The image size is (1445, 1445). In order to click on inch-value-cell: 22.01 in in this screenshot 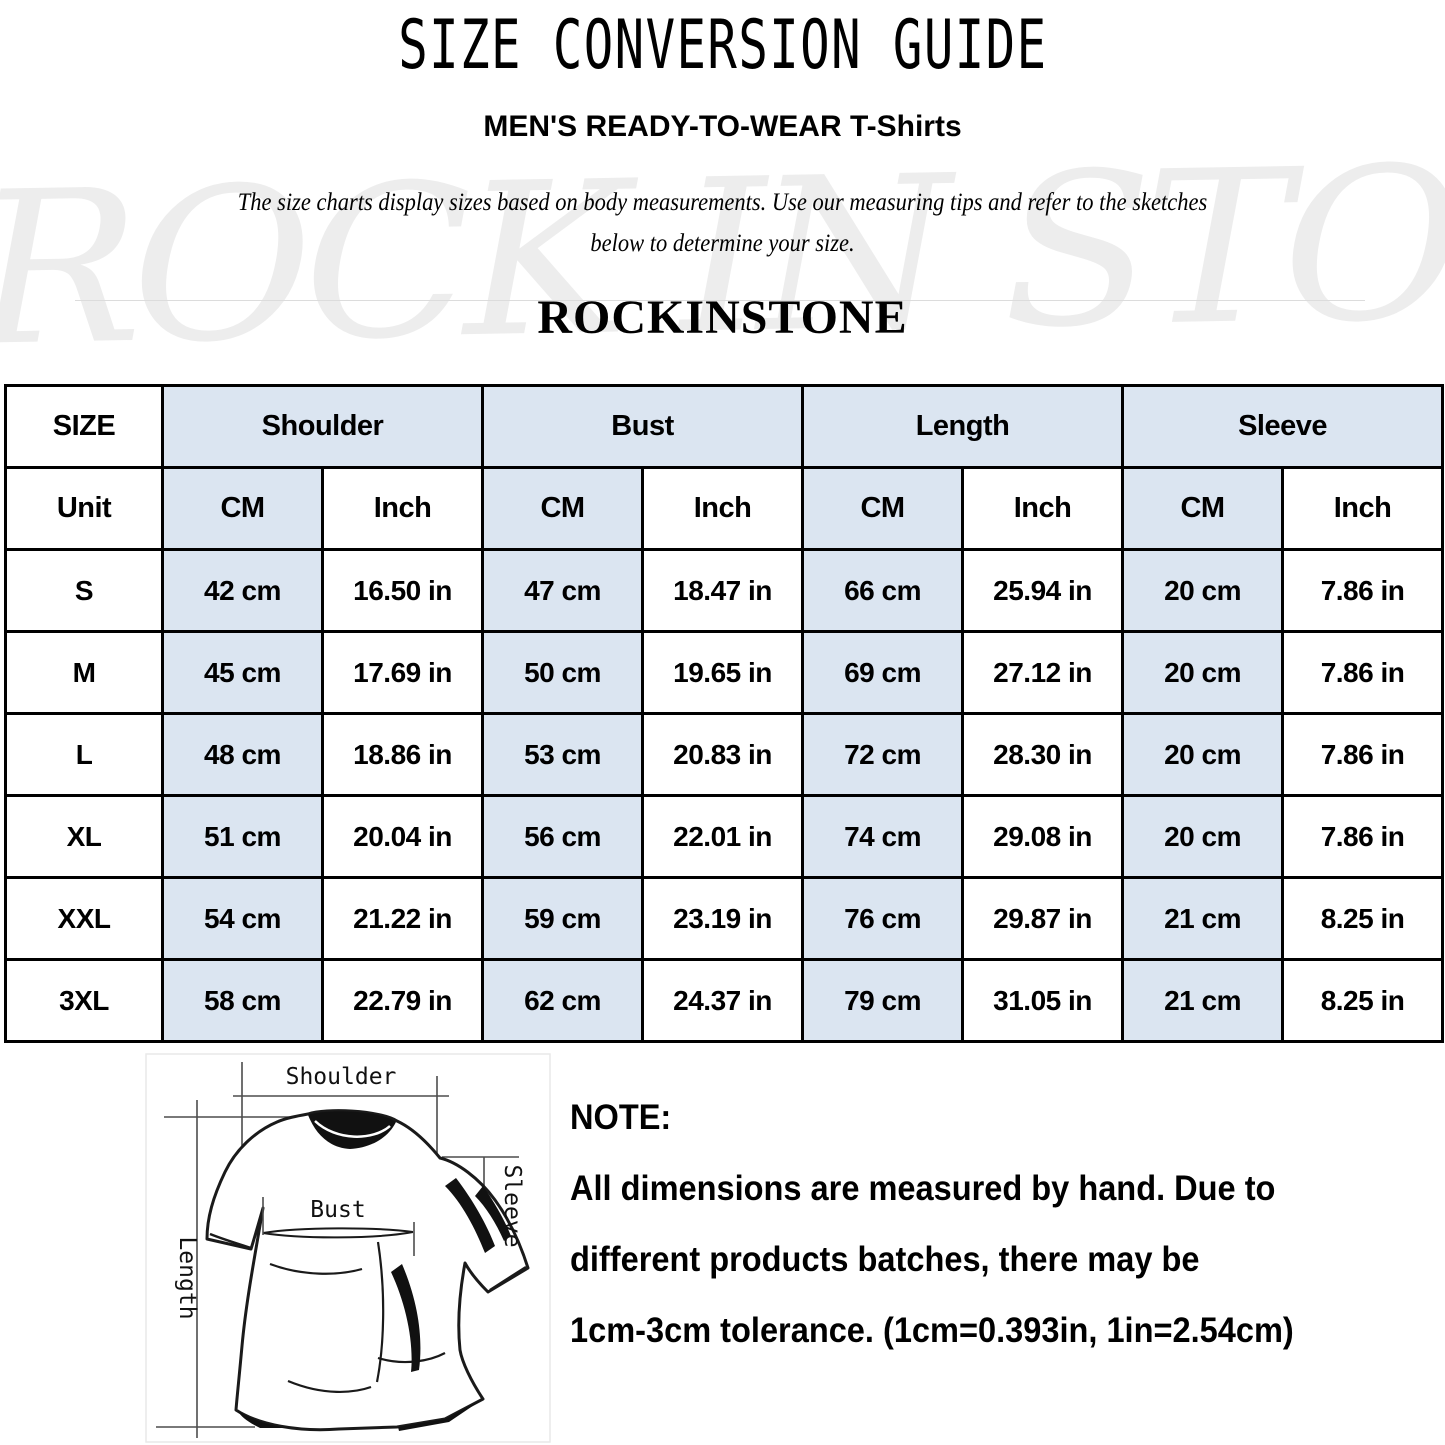, I will do `click(723, 836)`.